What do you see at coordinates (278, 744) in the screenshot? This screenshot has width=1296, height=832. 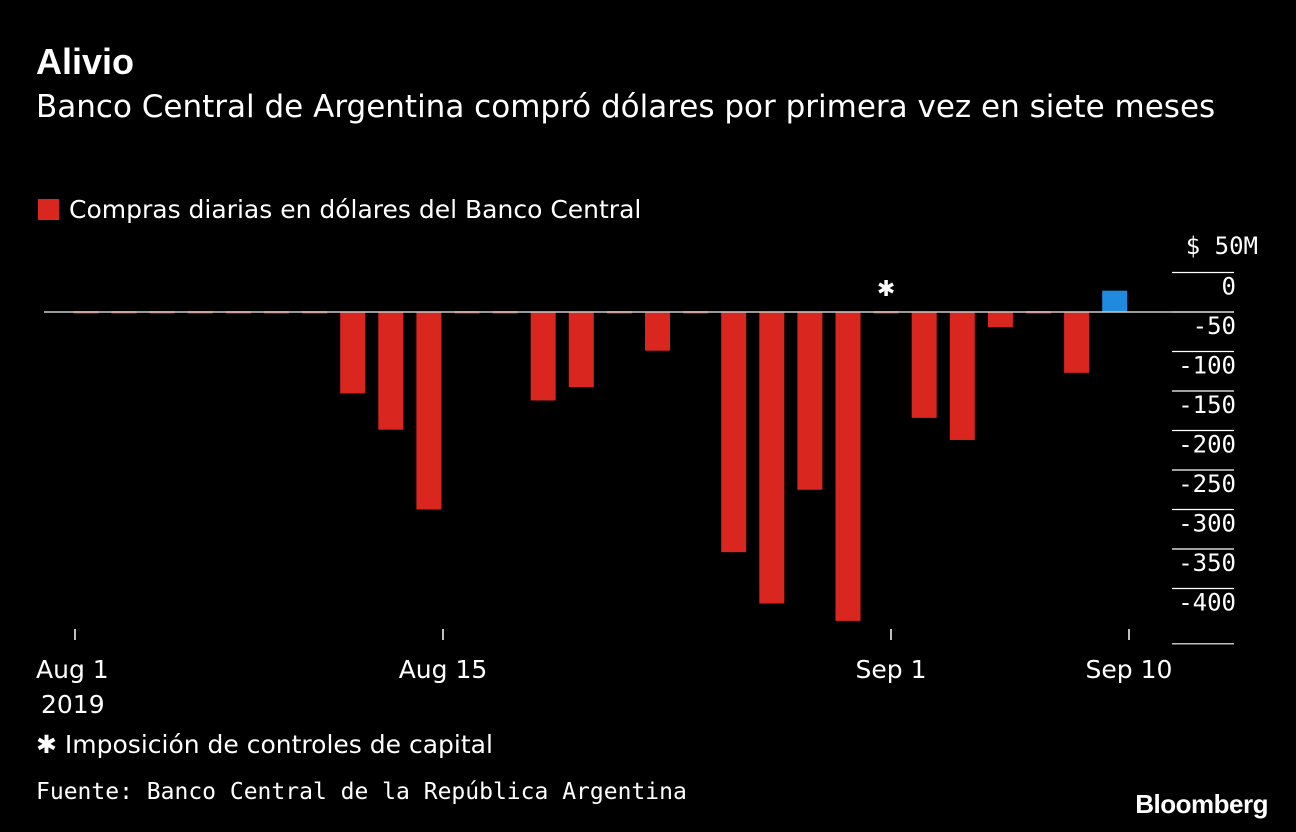 I see `footnote-text: Imposición de controles de capital` at bounding box center [278, 744].